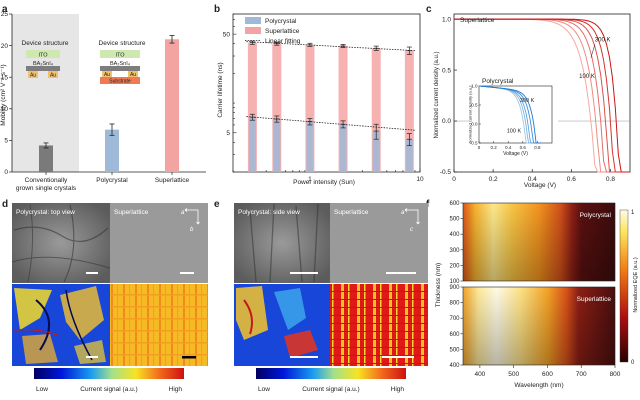  What do you see at coordinates (527, 101) in the screenshot?
I see `inset-temp-label-high: 300 K` at bounding box center [527, 101].